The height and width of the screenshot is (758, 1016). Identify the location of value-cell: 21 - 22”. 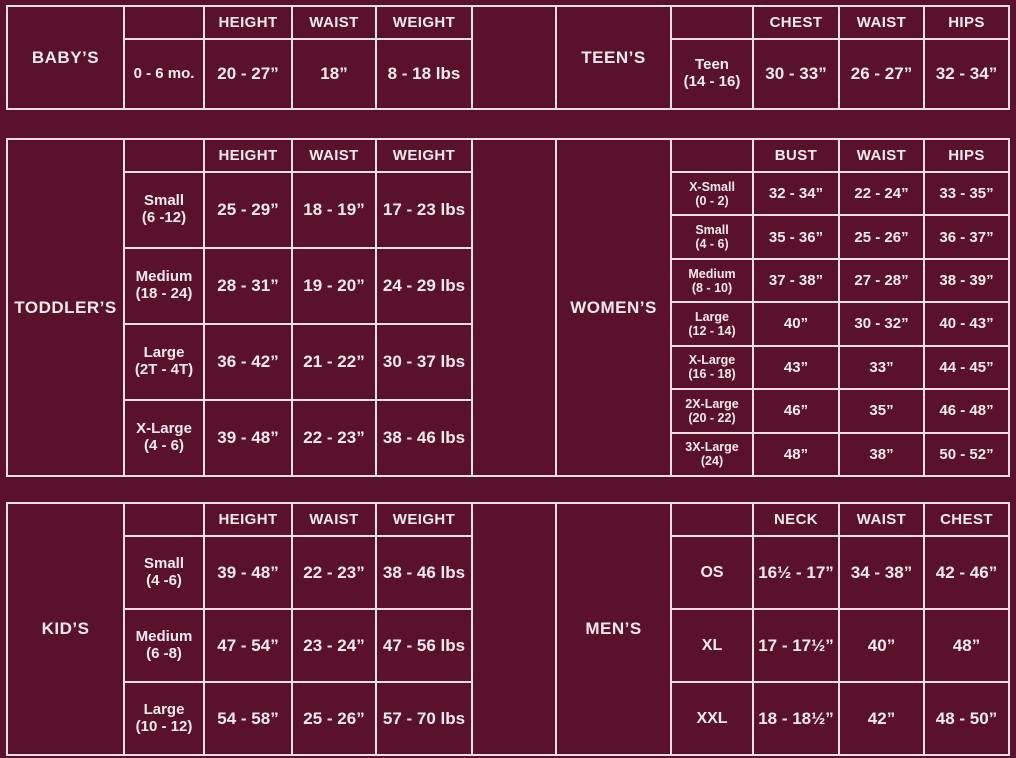
(334, 362).